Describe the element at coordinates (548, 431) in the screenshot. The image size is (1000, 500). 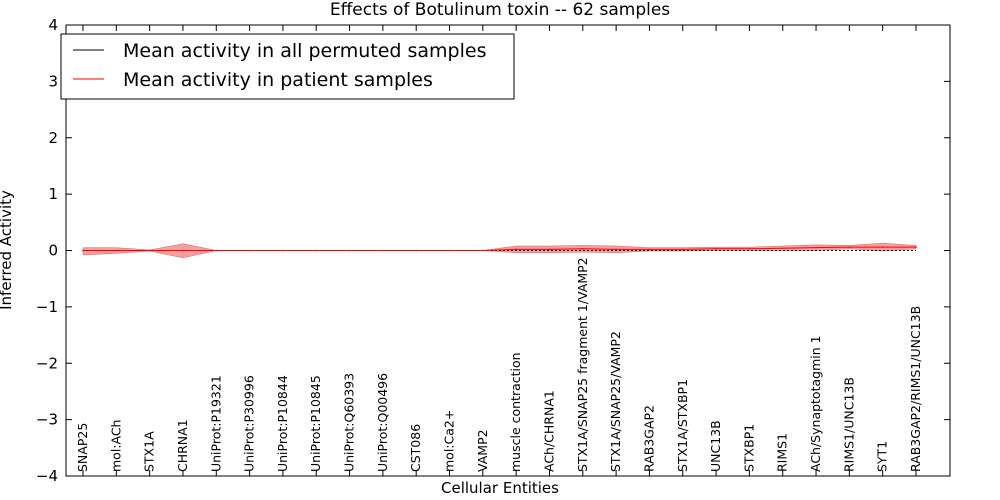
I see `x-tick-label: ACh/CHRNA1` at that location.